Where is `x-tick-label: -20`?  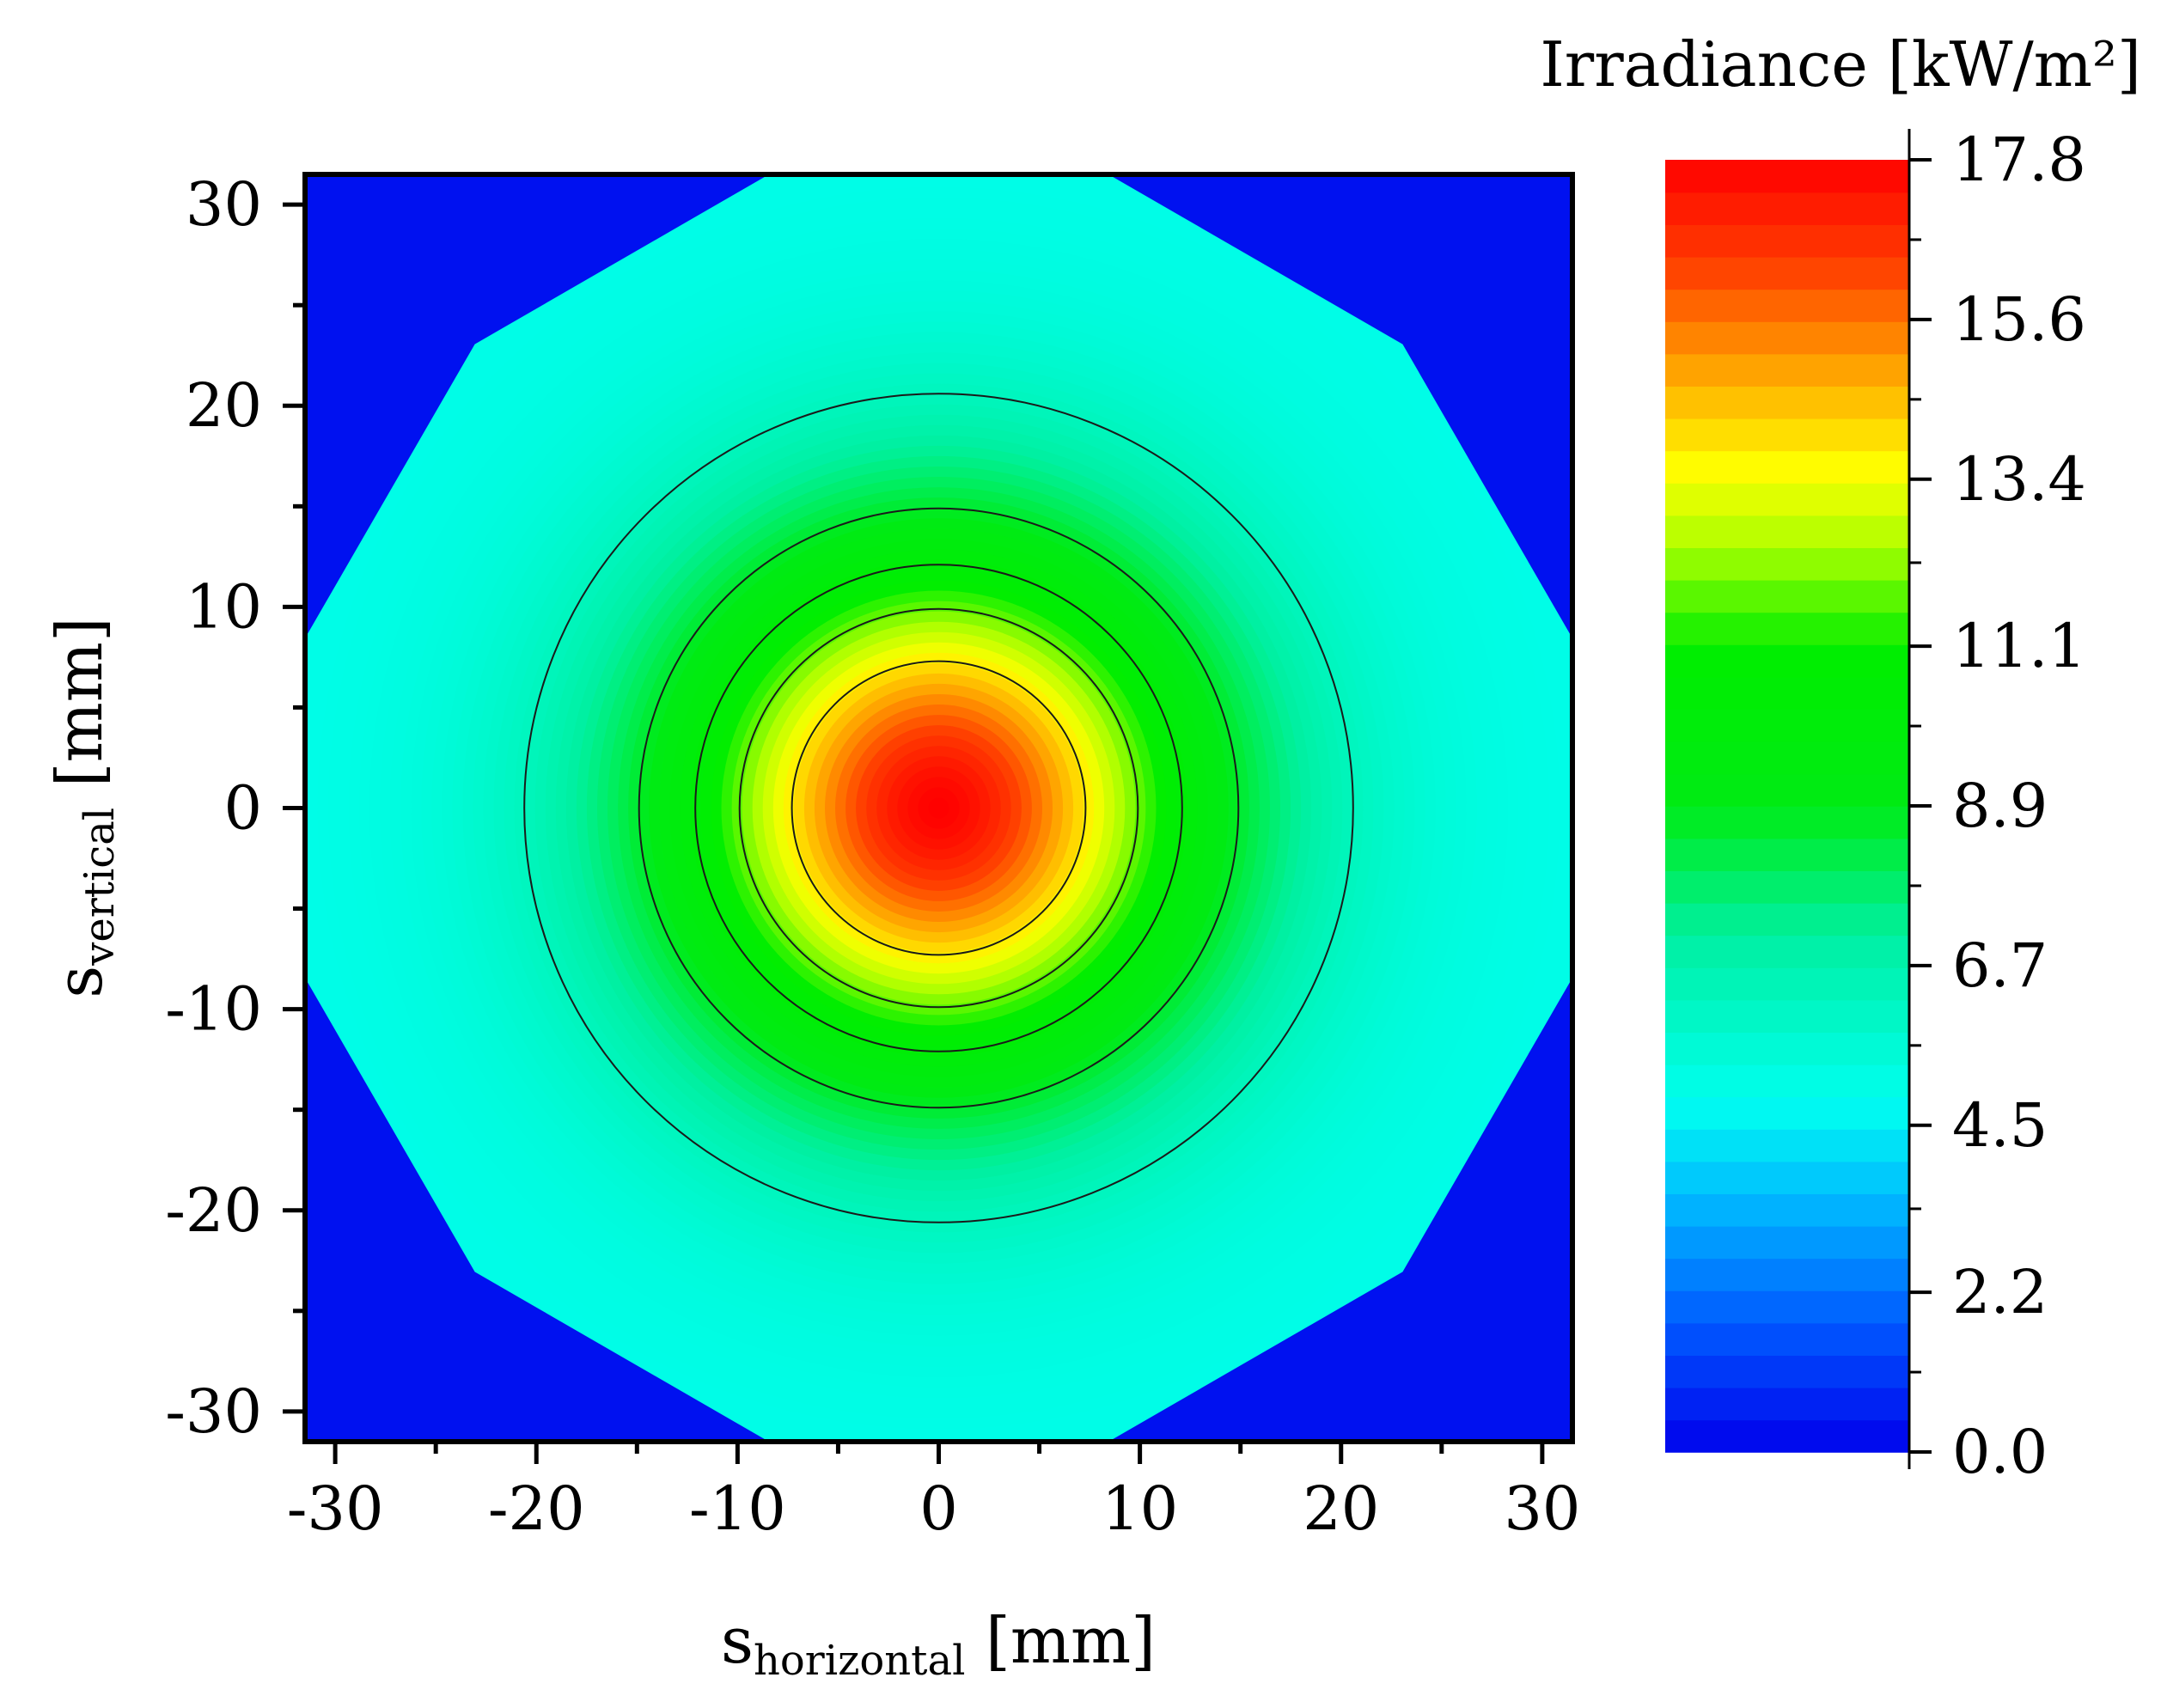 x-tick-label: -20 is located at coordinates (536, 1508).